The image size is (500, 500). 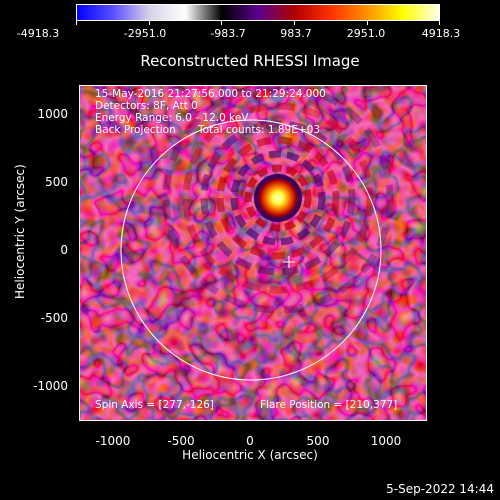 I want to click on info-method: Back Projection, so click(x=135, y=130).